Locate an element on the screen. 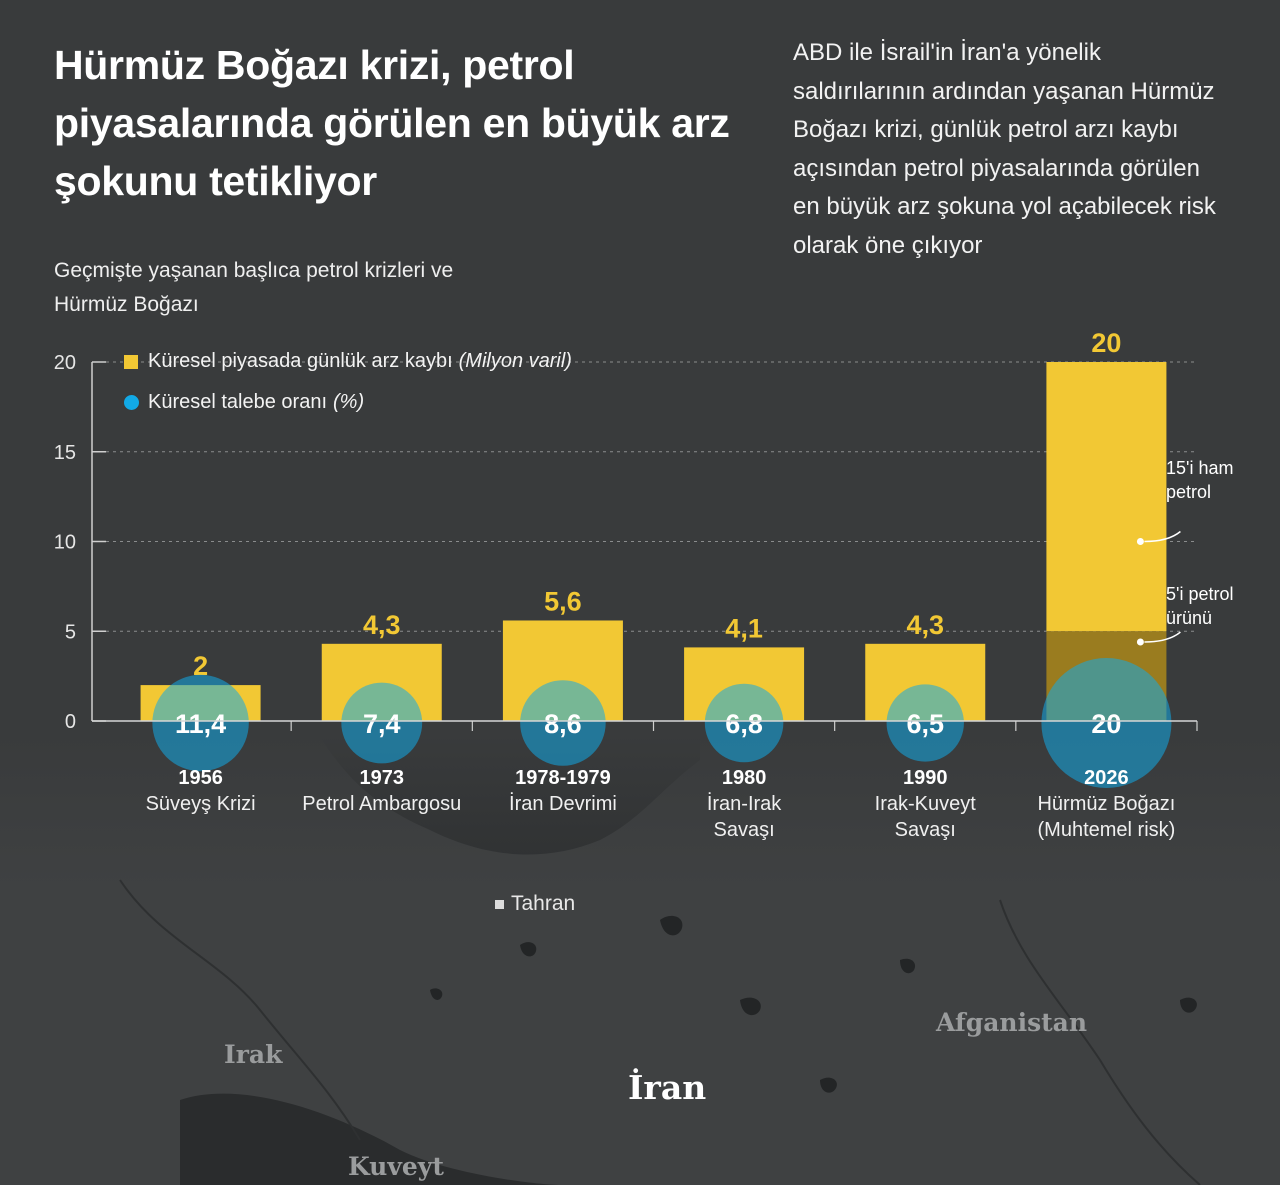 This screenshot has height=1185, width=1280. legend-bar-swatch is located at coordinates (131, 361).